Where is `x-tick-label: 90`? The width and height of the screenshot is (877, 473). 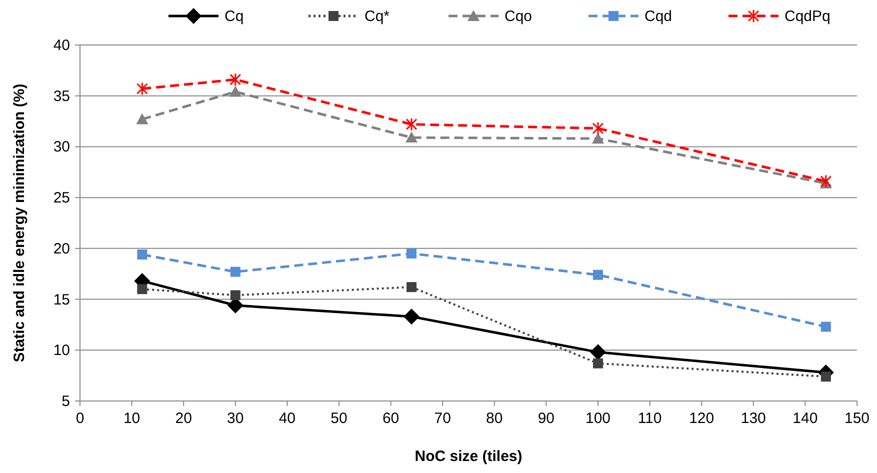
x-tick-label: 90 is located at coordinates (546, 418).